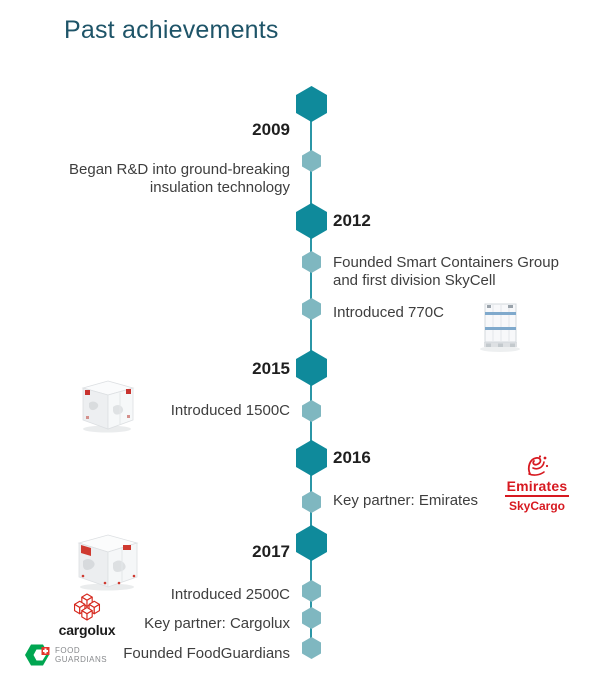  I want to click on container-770c-icon, so click(500, 327).